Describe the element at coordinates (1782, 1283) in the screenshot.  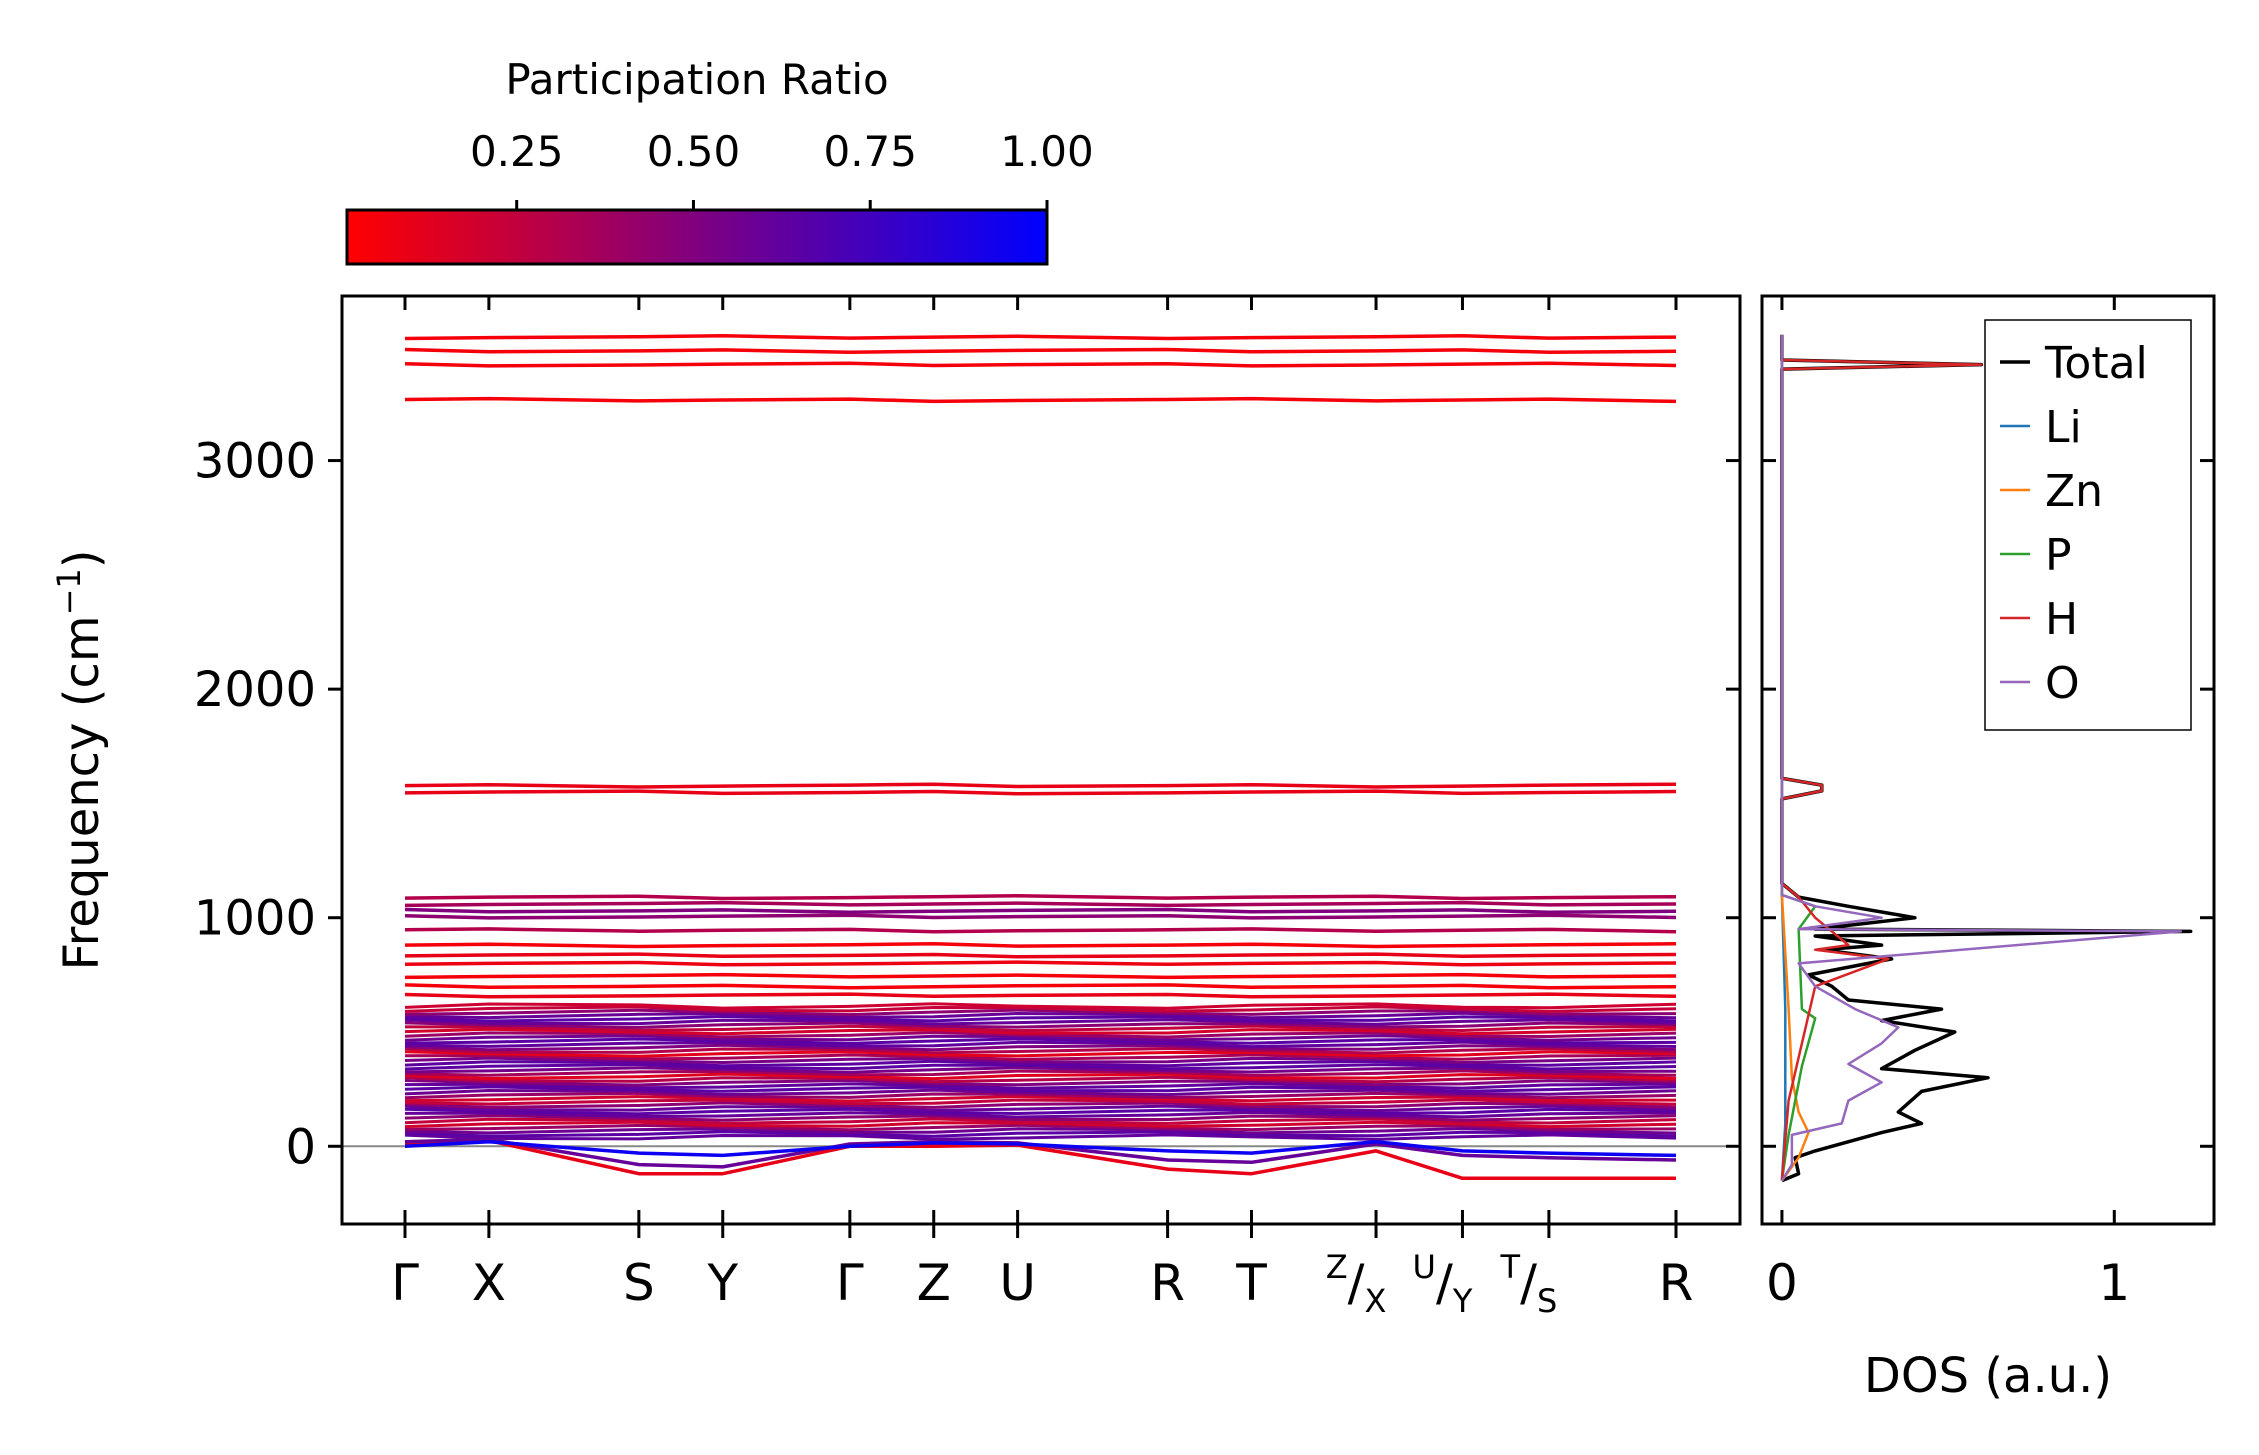
I see `dos-x-tick-label: 0` at that location.